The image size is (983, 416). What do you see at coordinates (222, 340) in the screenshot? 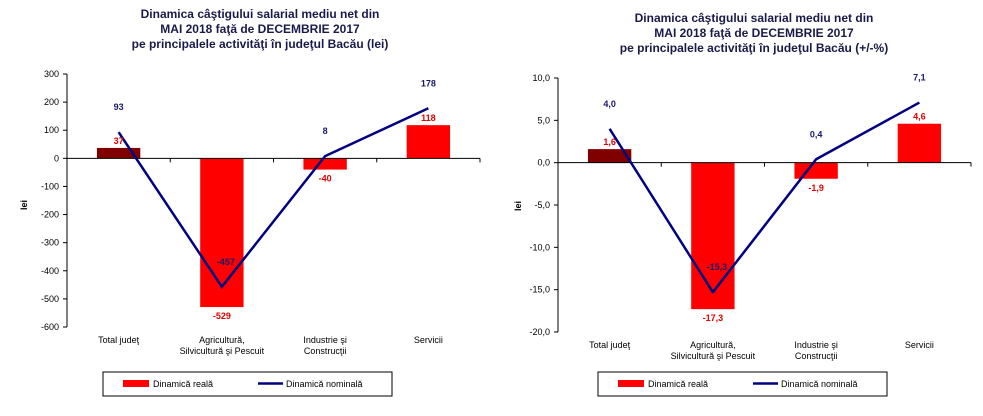
I see `left-x-category-label-1-0: Agricultură,` at bounding box center [222, 340].